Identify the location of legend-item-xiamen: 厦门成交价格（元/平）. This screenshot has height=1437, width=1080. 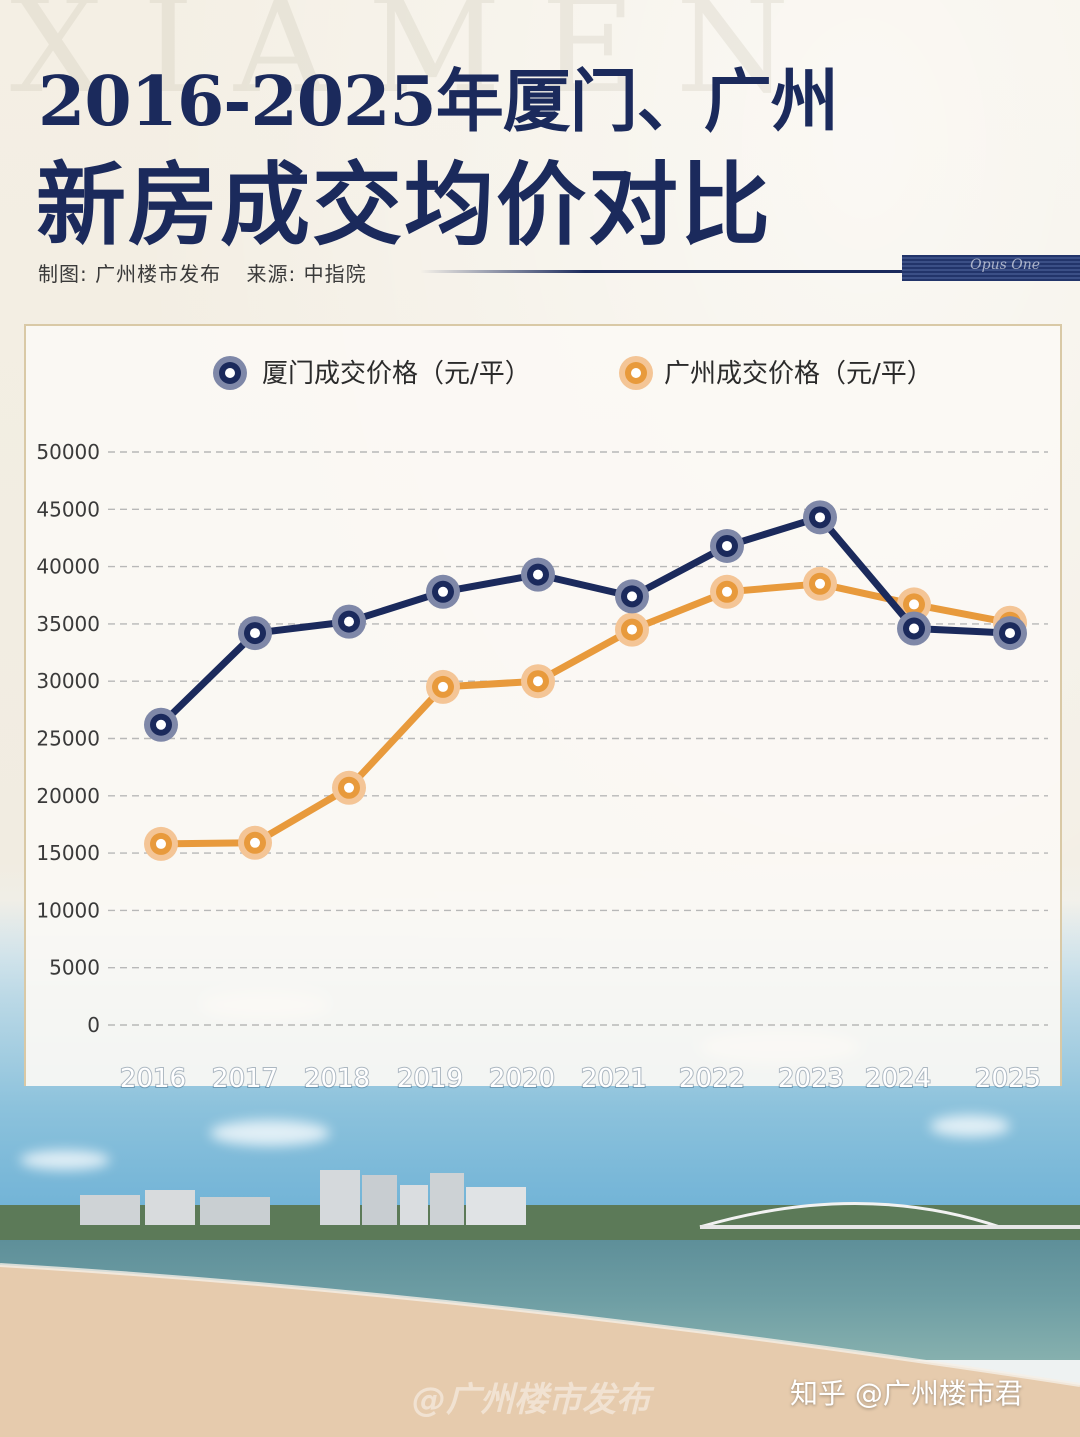
(372, 373).